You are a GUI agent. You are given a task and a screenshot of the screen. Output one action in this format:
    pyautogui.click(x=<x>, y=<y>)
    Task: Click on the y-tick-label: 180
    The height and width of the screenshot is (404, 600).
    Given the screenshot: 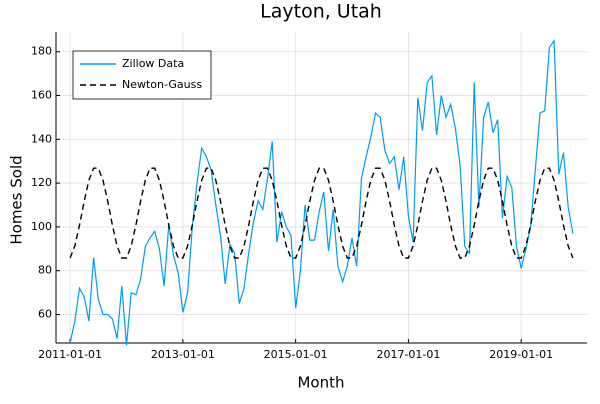 What is the action you would take?
    pyautogui.click(x=41, y=51)
    